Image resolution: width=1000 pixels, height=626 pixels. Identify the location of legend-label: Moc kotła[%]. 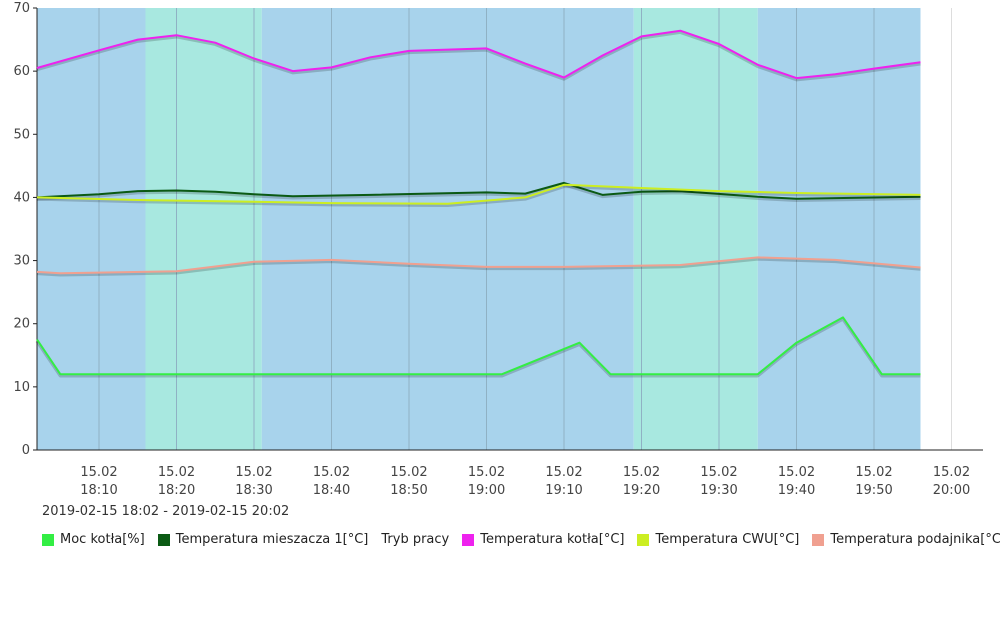
(102, 539).